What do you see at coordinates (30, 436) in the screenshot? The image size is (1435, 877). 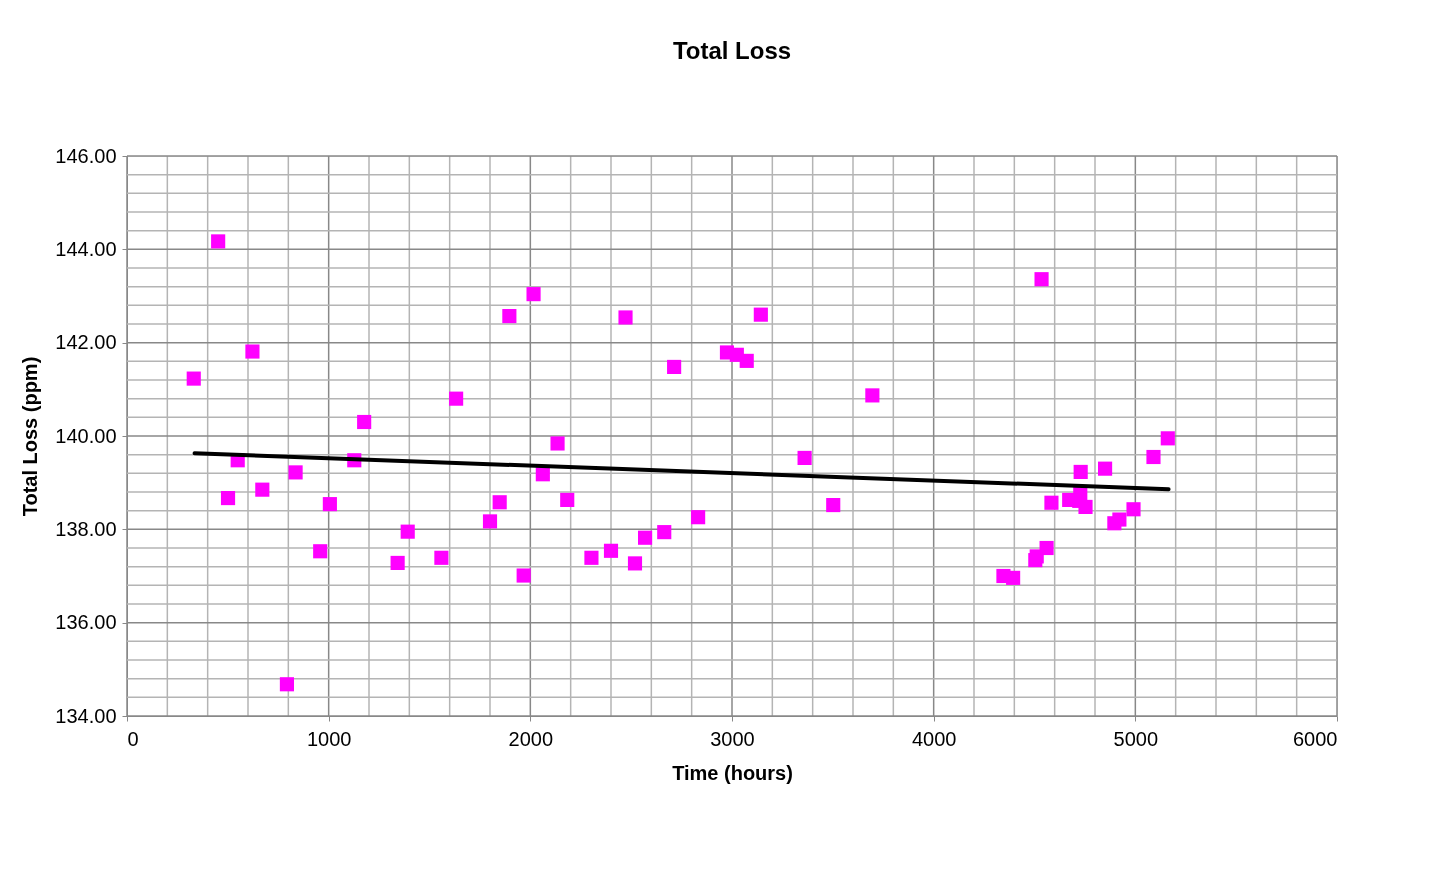 I see `y-axis-title: Total Loss (ppm)` at bounding box center [30, 436].